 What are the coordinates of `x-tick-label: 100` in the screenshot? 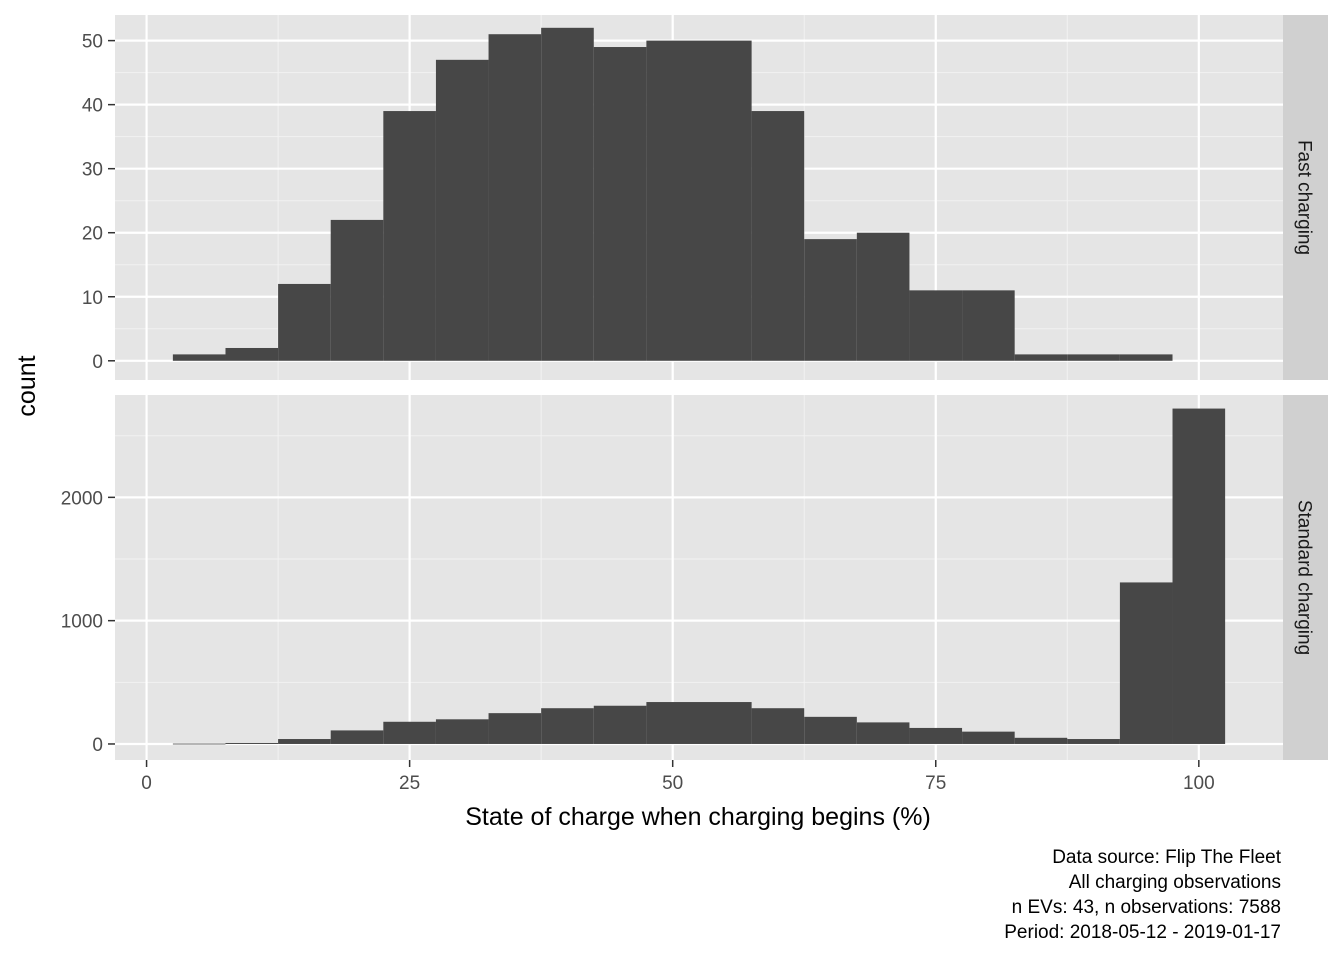 It's located at (1199, 783).